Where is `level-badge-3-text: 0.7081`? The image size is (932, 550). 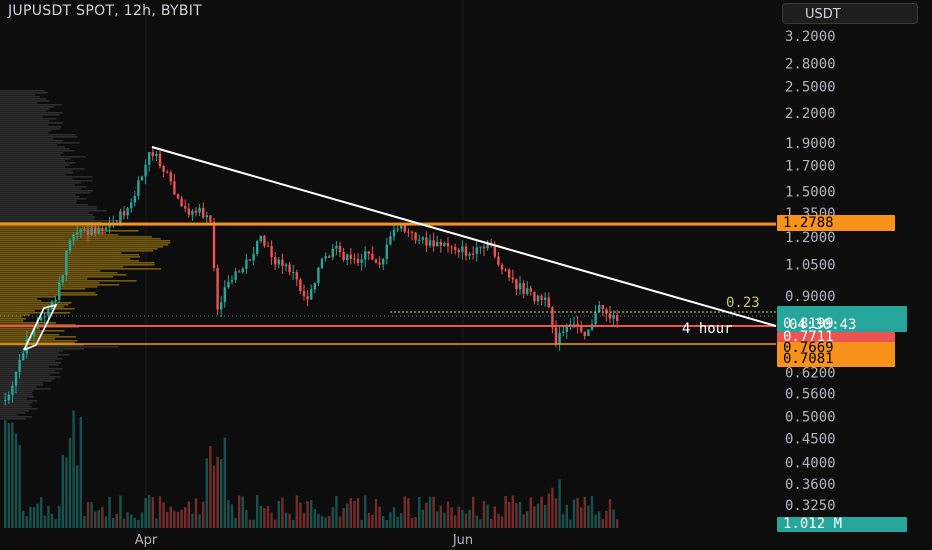
level-badge-3-text: 0.7081 is located at coordinates (808, 359).